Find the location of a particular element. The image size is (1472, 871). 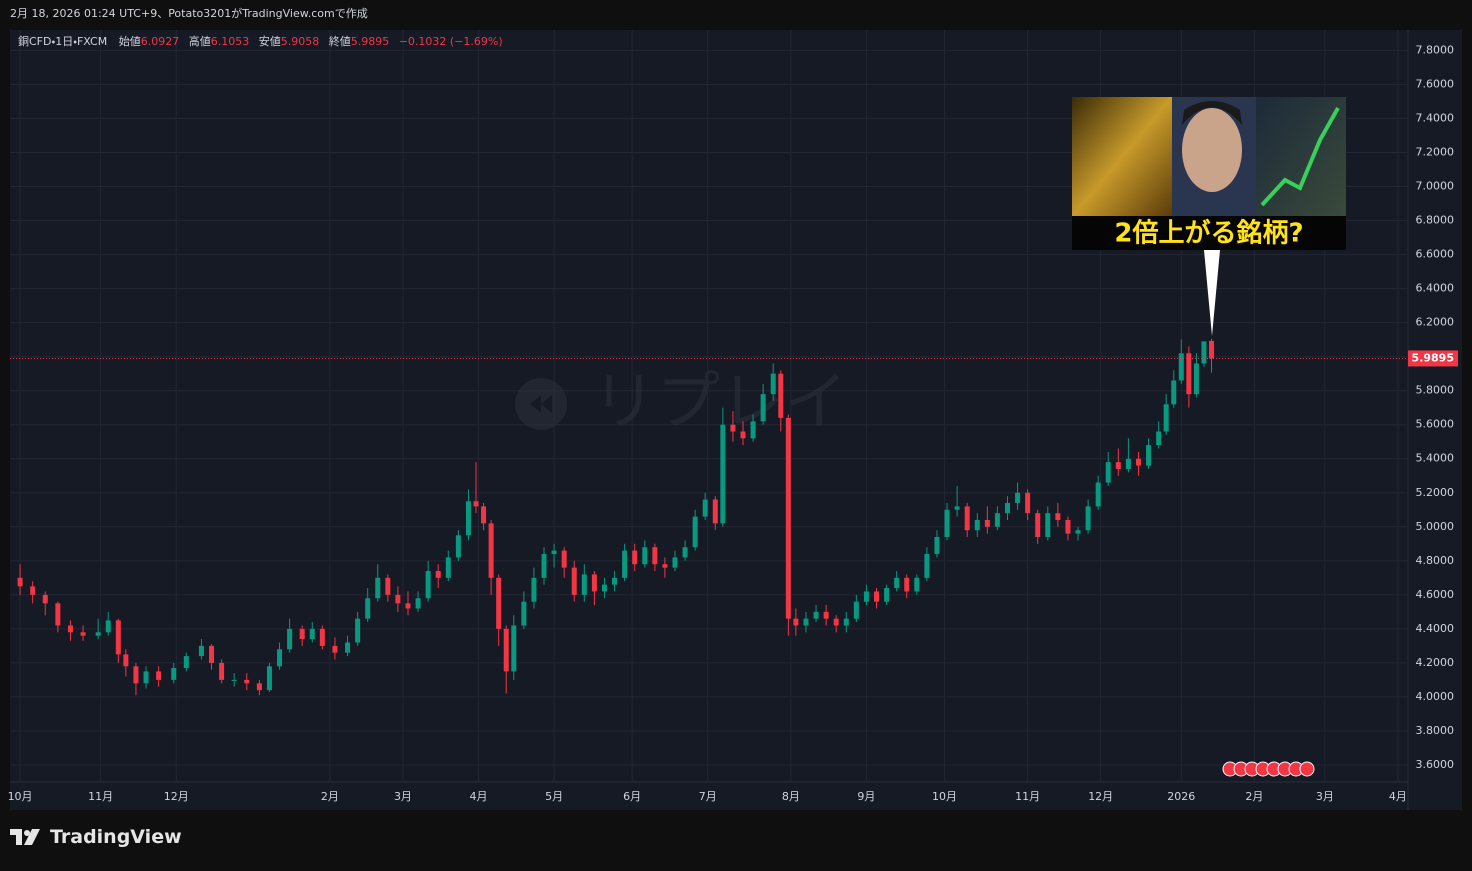

x-tick-label: 4月 is located at coordinates (1398, 796).